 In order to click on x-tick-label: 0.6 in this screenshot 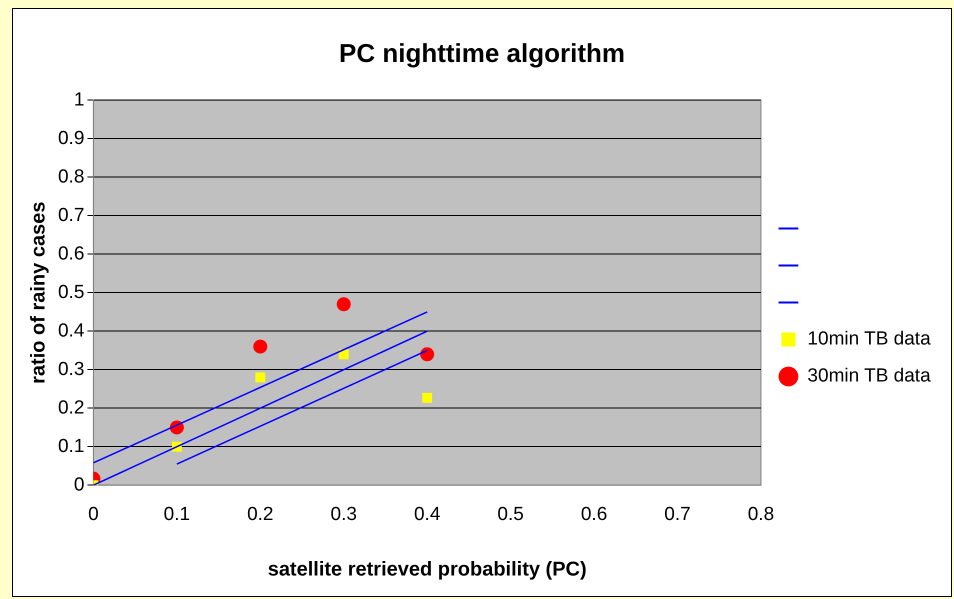, I will do `click(594, 514)`.